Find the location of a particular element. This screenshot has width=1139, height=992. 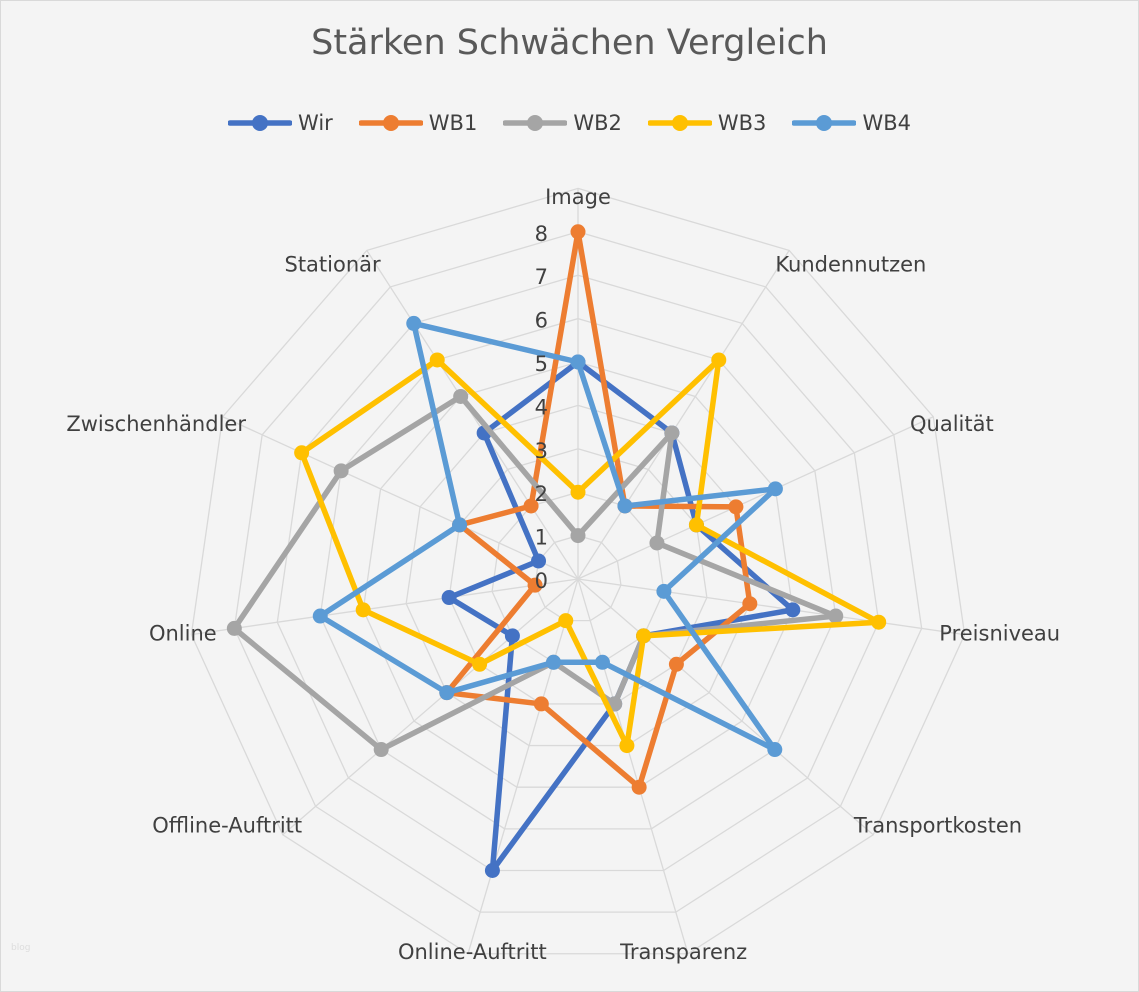

category-label: Kundennutzen is located at coordinates (850, 265).